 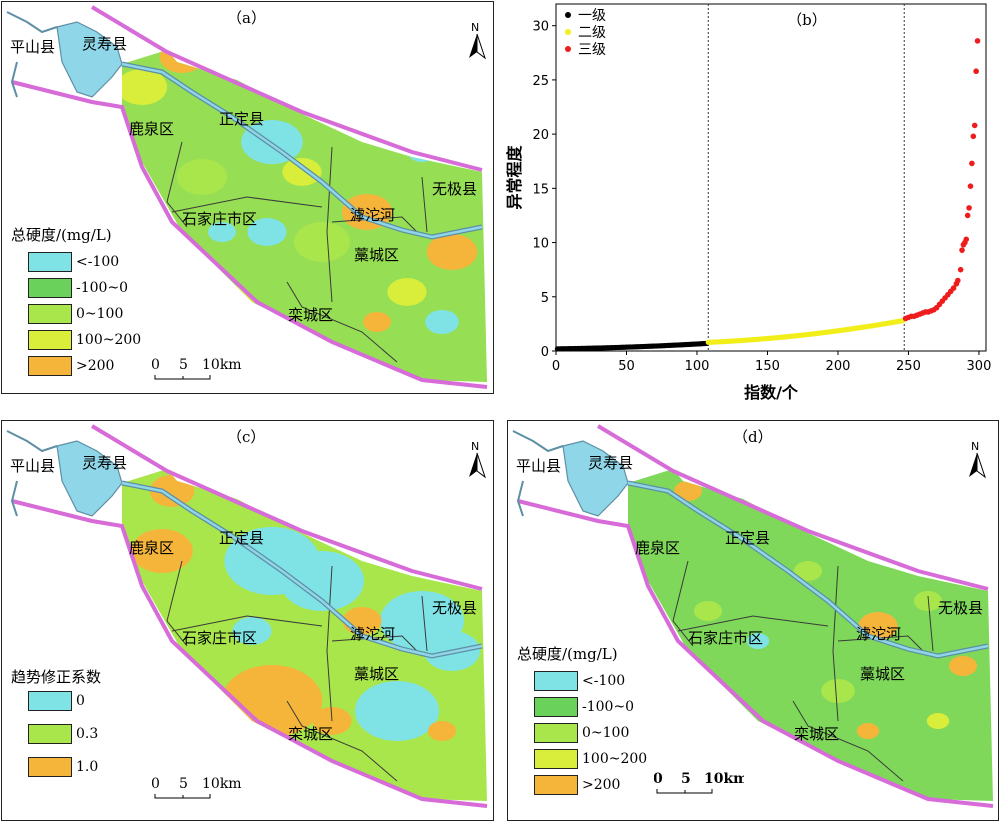 What do you see at coordinates (540, 189) in the screenshot?
I see `y-tick-label: 15` at bounding box center [540, 189].